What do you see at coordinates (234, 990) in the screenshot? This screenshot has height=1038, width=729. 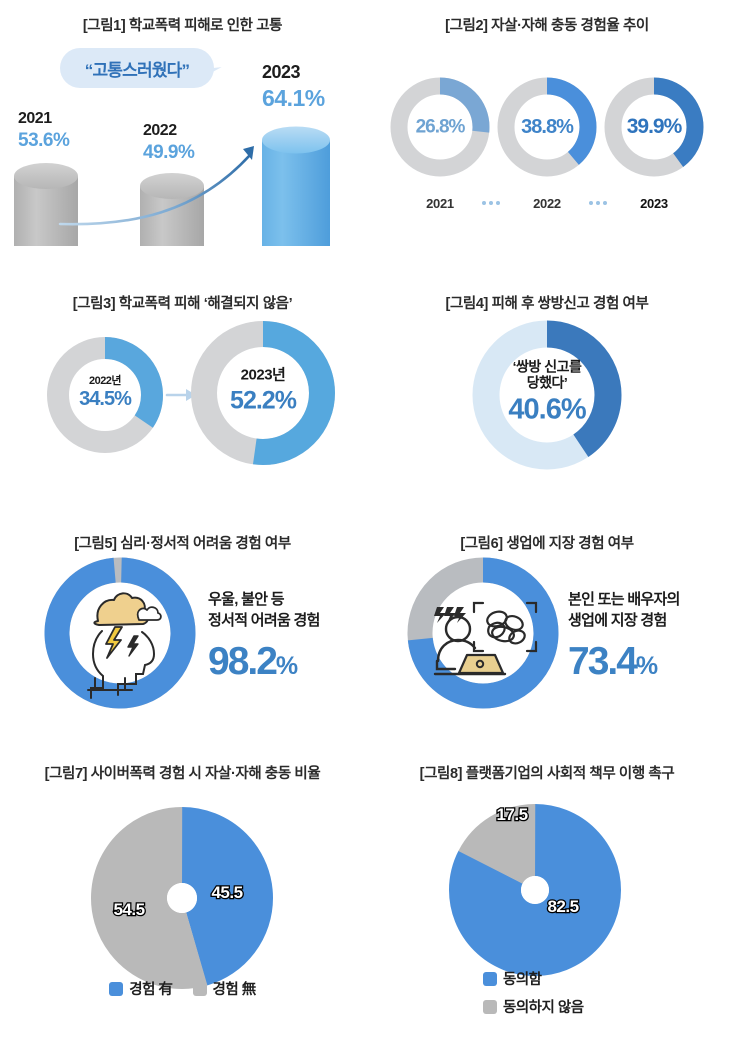 I see `fig7-legend-label-not-experienced: 경험 無` at bounding box center [234, 990].